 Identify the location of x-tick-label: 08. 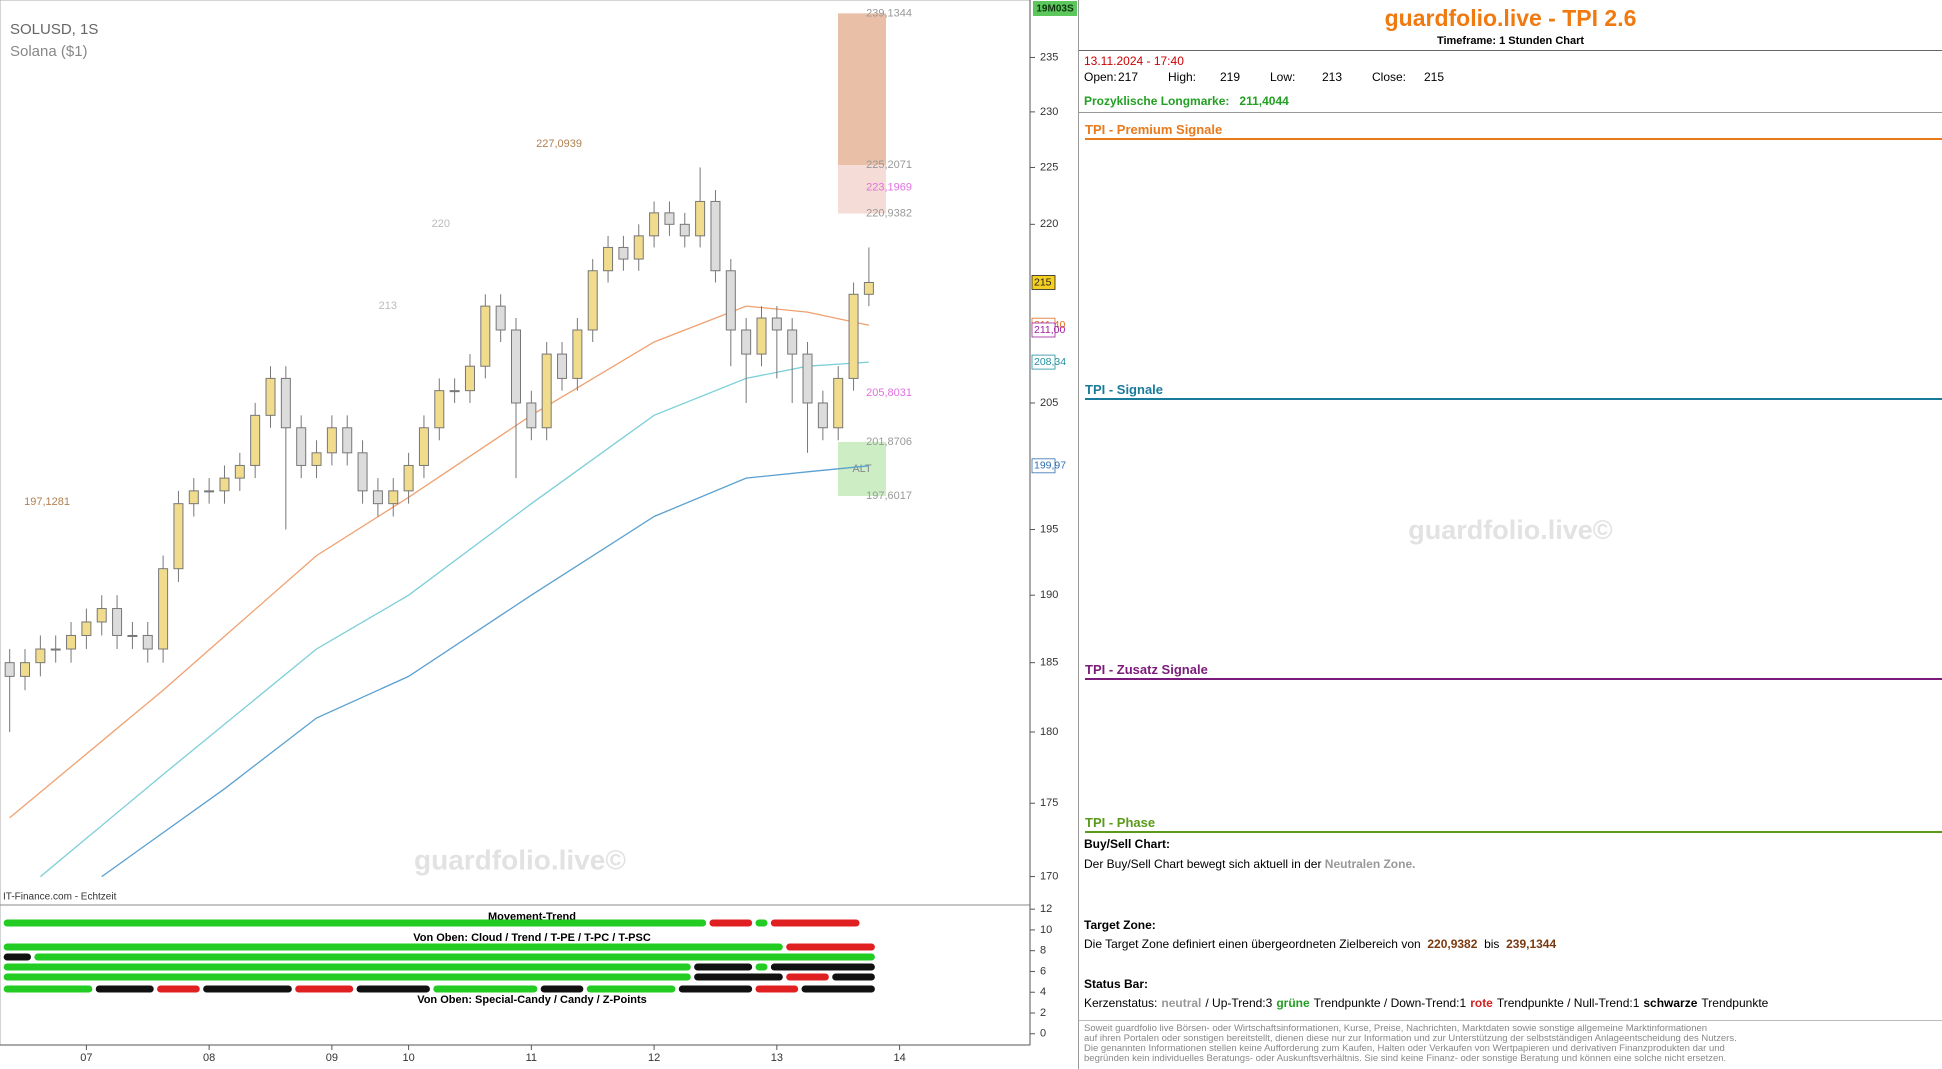
(209, 1058).